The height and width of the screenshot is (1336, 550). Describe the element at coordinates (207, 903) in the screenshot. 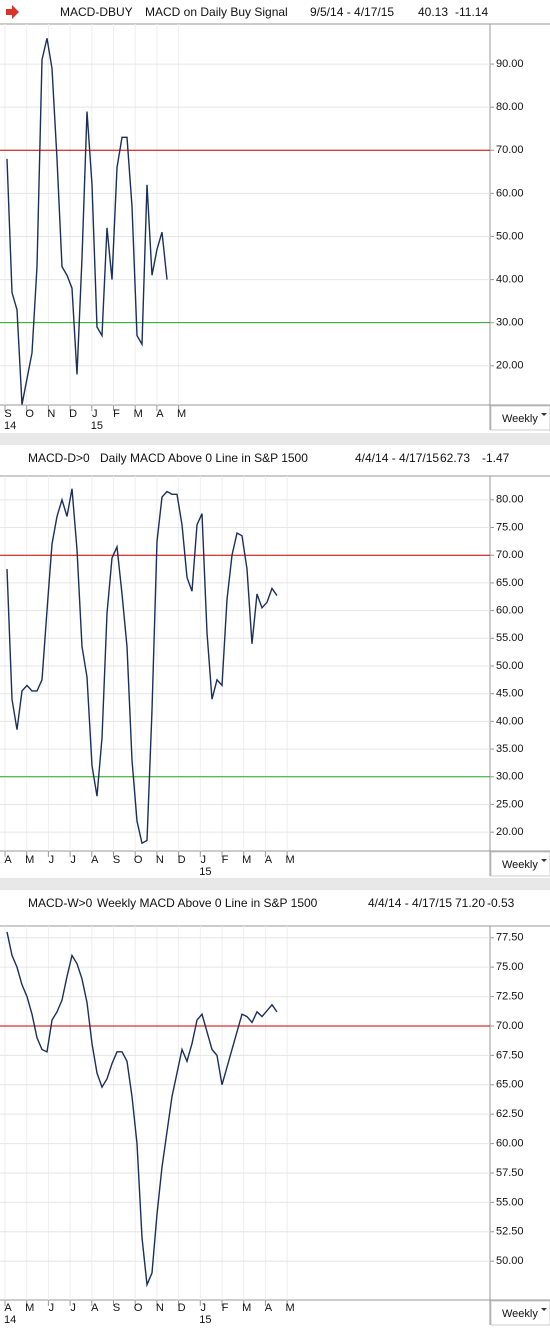

I see `header-subtitle: Weekly MACD Above 0 Line in S&P 1500` at that location.